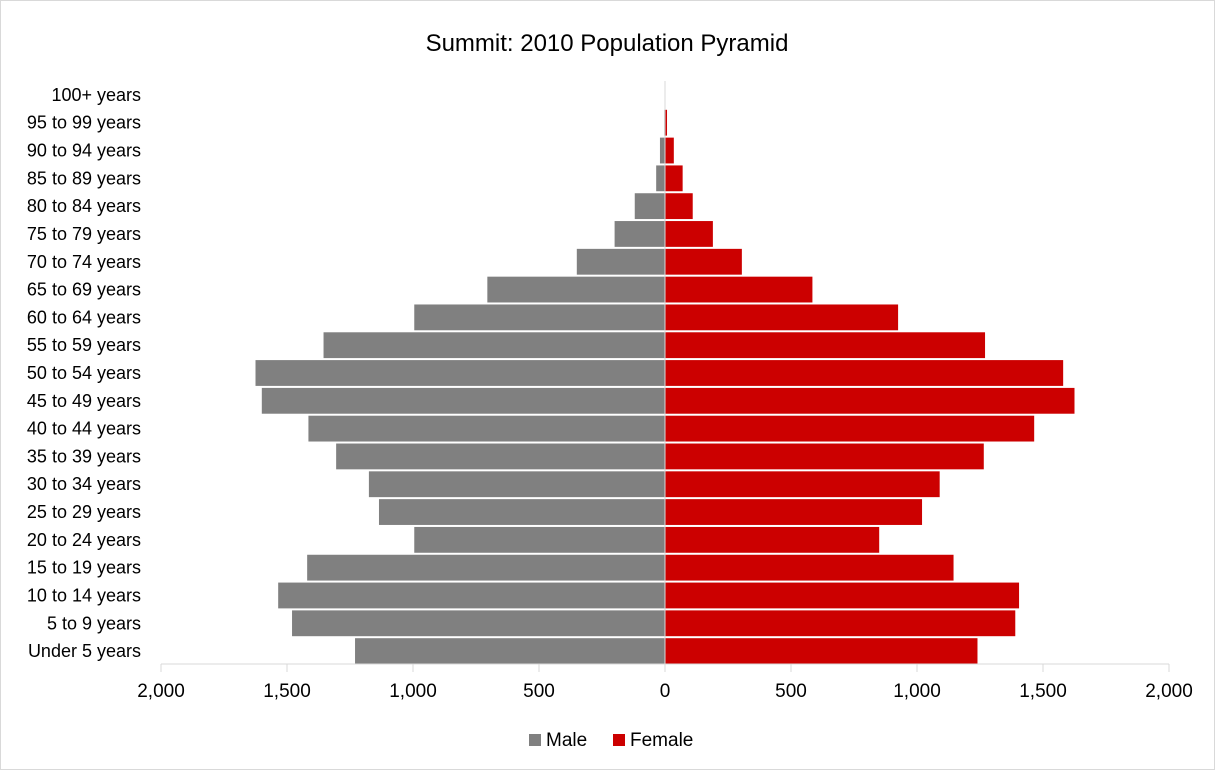 The width and height of the screenshot is (1215, 774). Describe the element at coordinates (84, 651) in the screenshot. I see `y-tick-label: Under 5 years` at that location.